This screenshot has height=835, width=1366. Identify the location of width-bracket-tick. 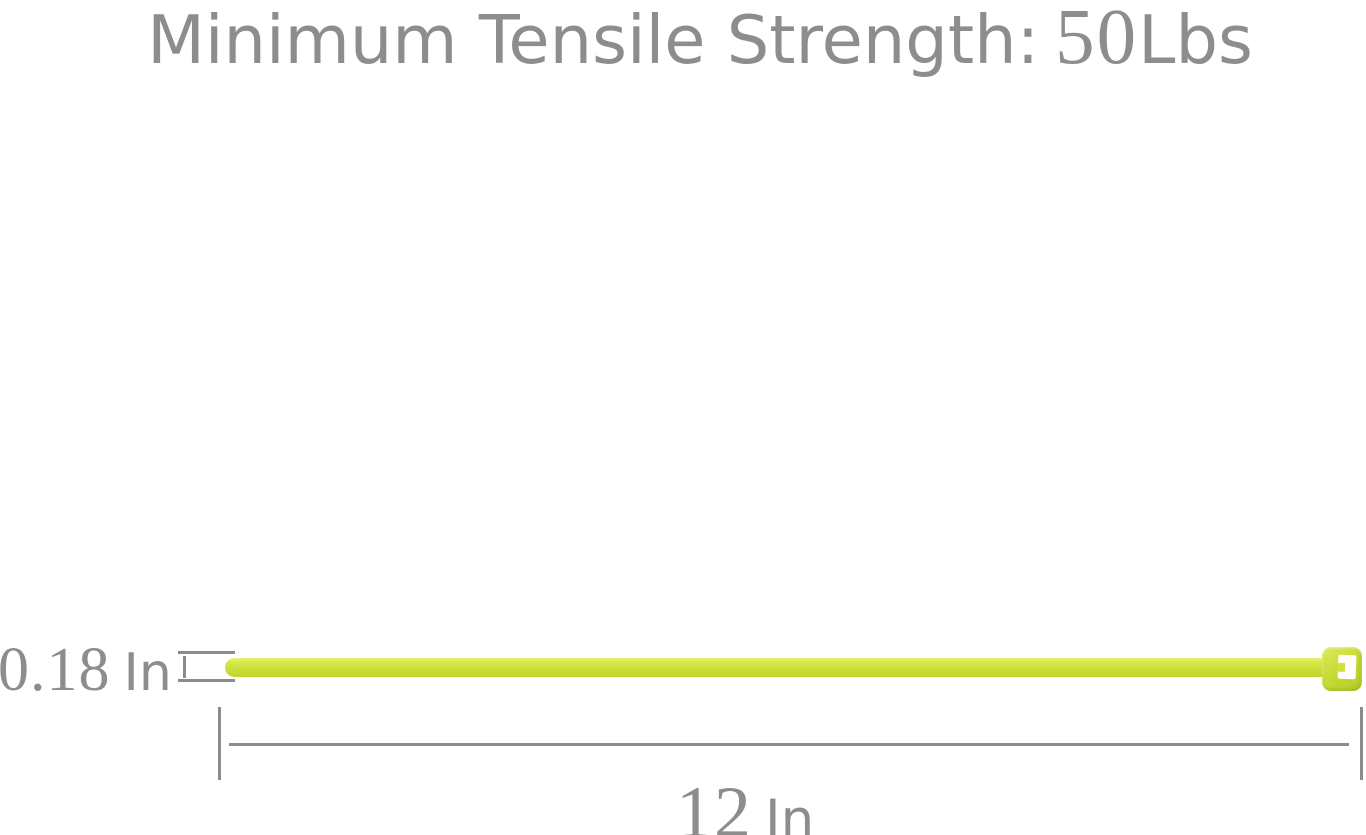
(184, 667).